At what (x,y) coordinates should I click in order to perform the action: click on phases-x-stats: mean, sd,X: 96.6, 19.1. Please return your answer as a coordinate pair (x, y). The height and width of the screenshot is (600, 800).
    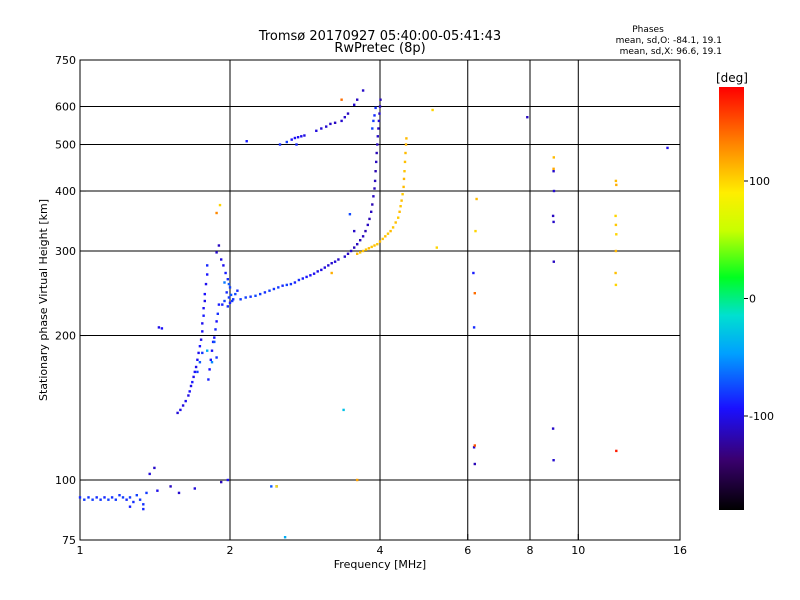
    Looking at the image, I should click on (671, 52).